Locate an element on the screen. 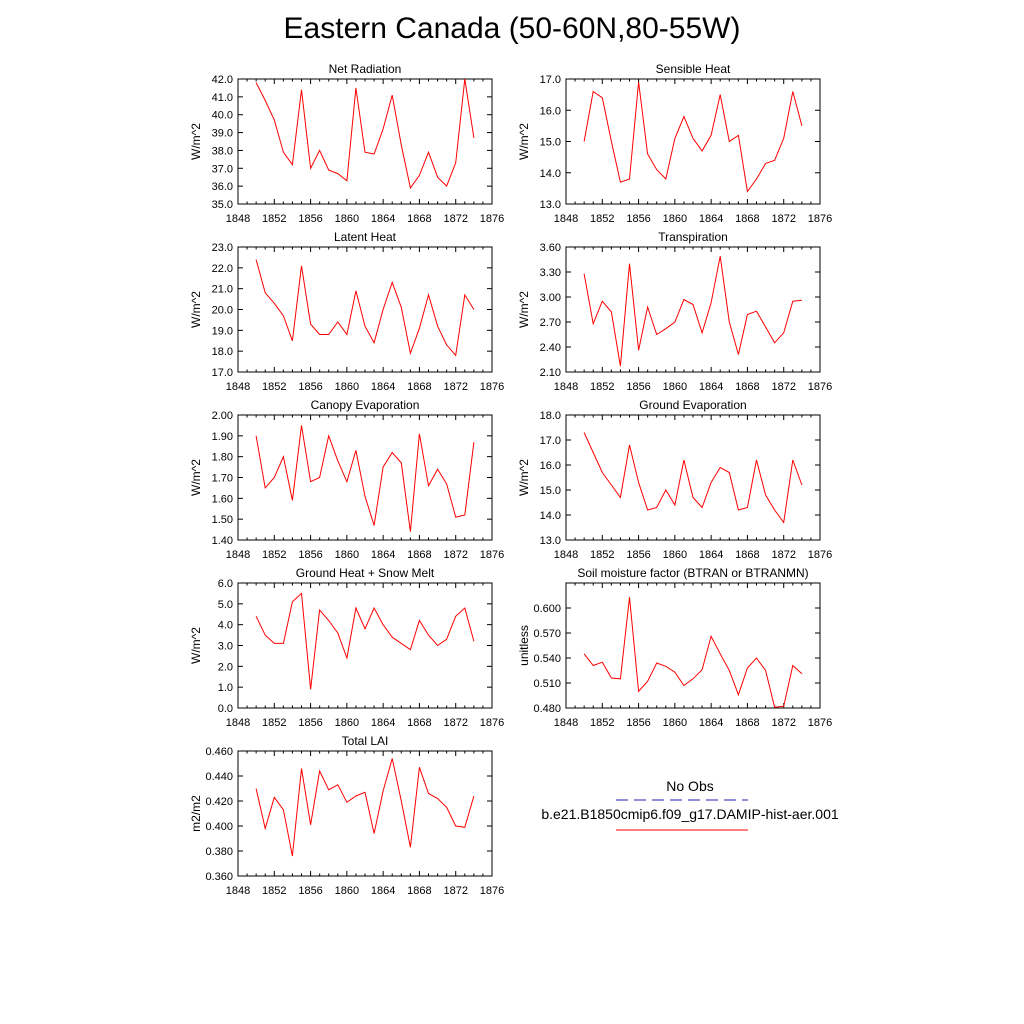 This screenshot has width=1024, height=1024. legend-obs-line is located at coordinates (682, 800).